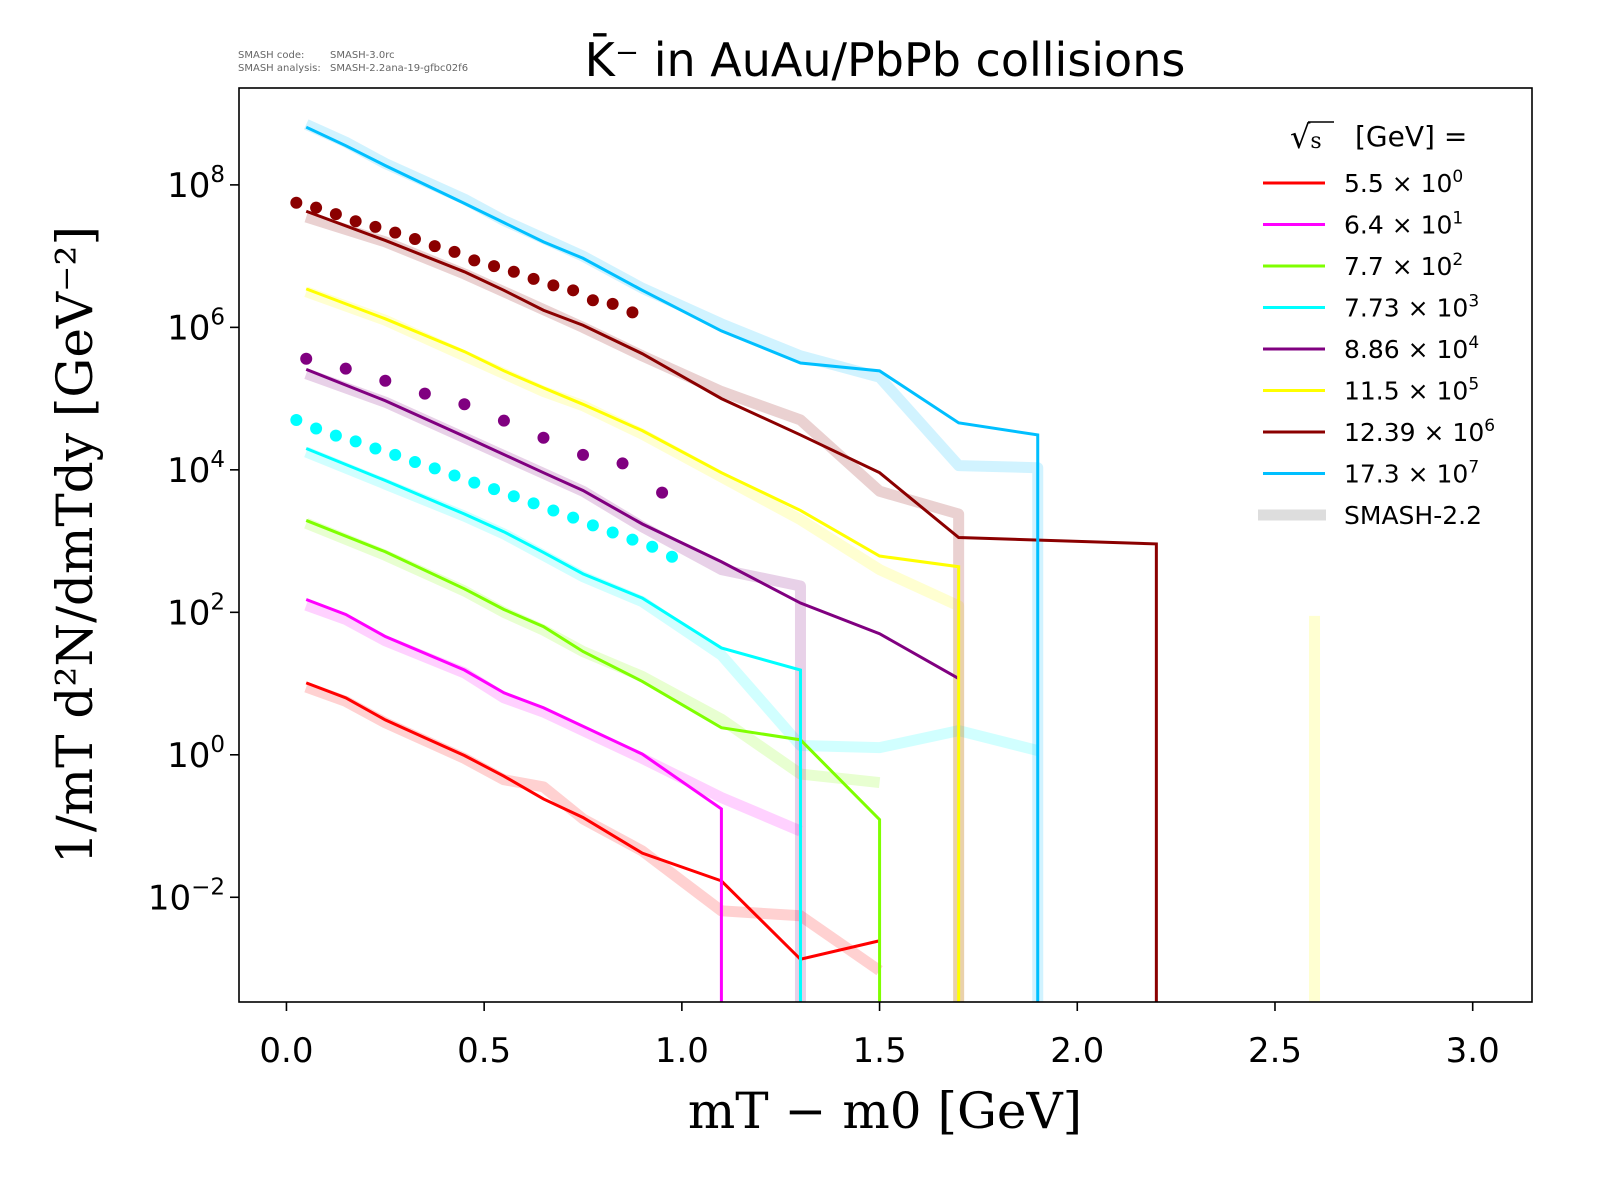  What do you see at coordinates (1411, 348) in the screenshot?
I see `legend-label-8.86: 8.86 × 104` at bounding box center [1411, 348].